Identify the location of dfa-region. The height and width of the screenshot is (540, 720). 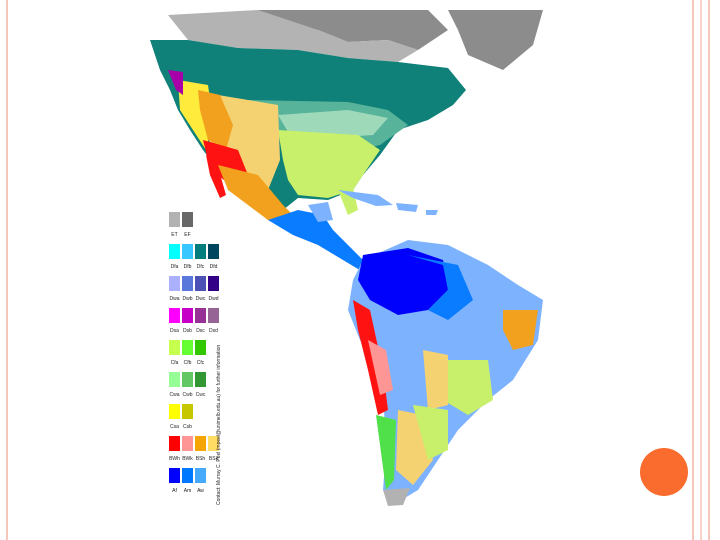
(333, 124).